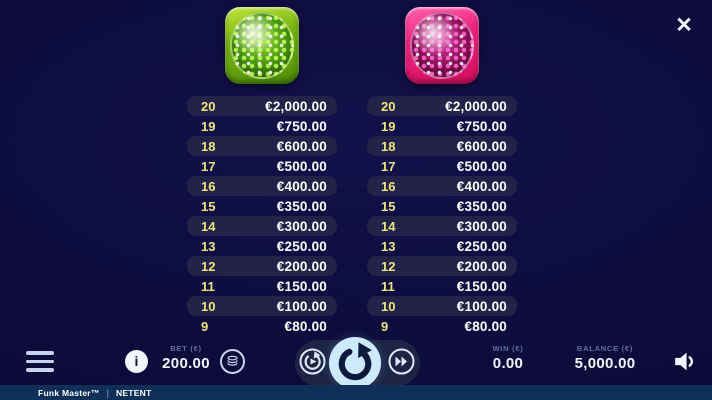  What do you see at coordinates (442, 45) in the screenshot?
I see `pink-disco-ball-symbol` at bounding box center [442, 45].